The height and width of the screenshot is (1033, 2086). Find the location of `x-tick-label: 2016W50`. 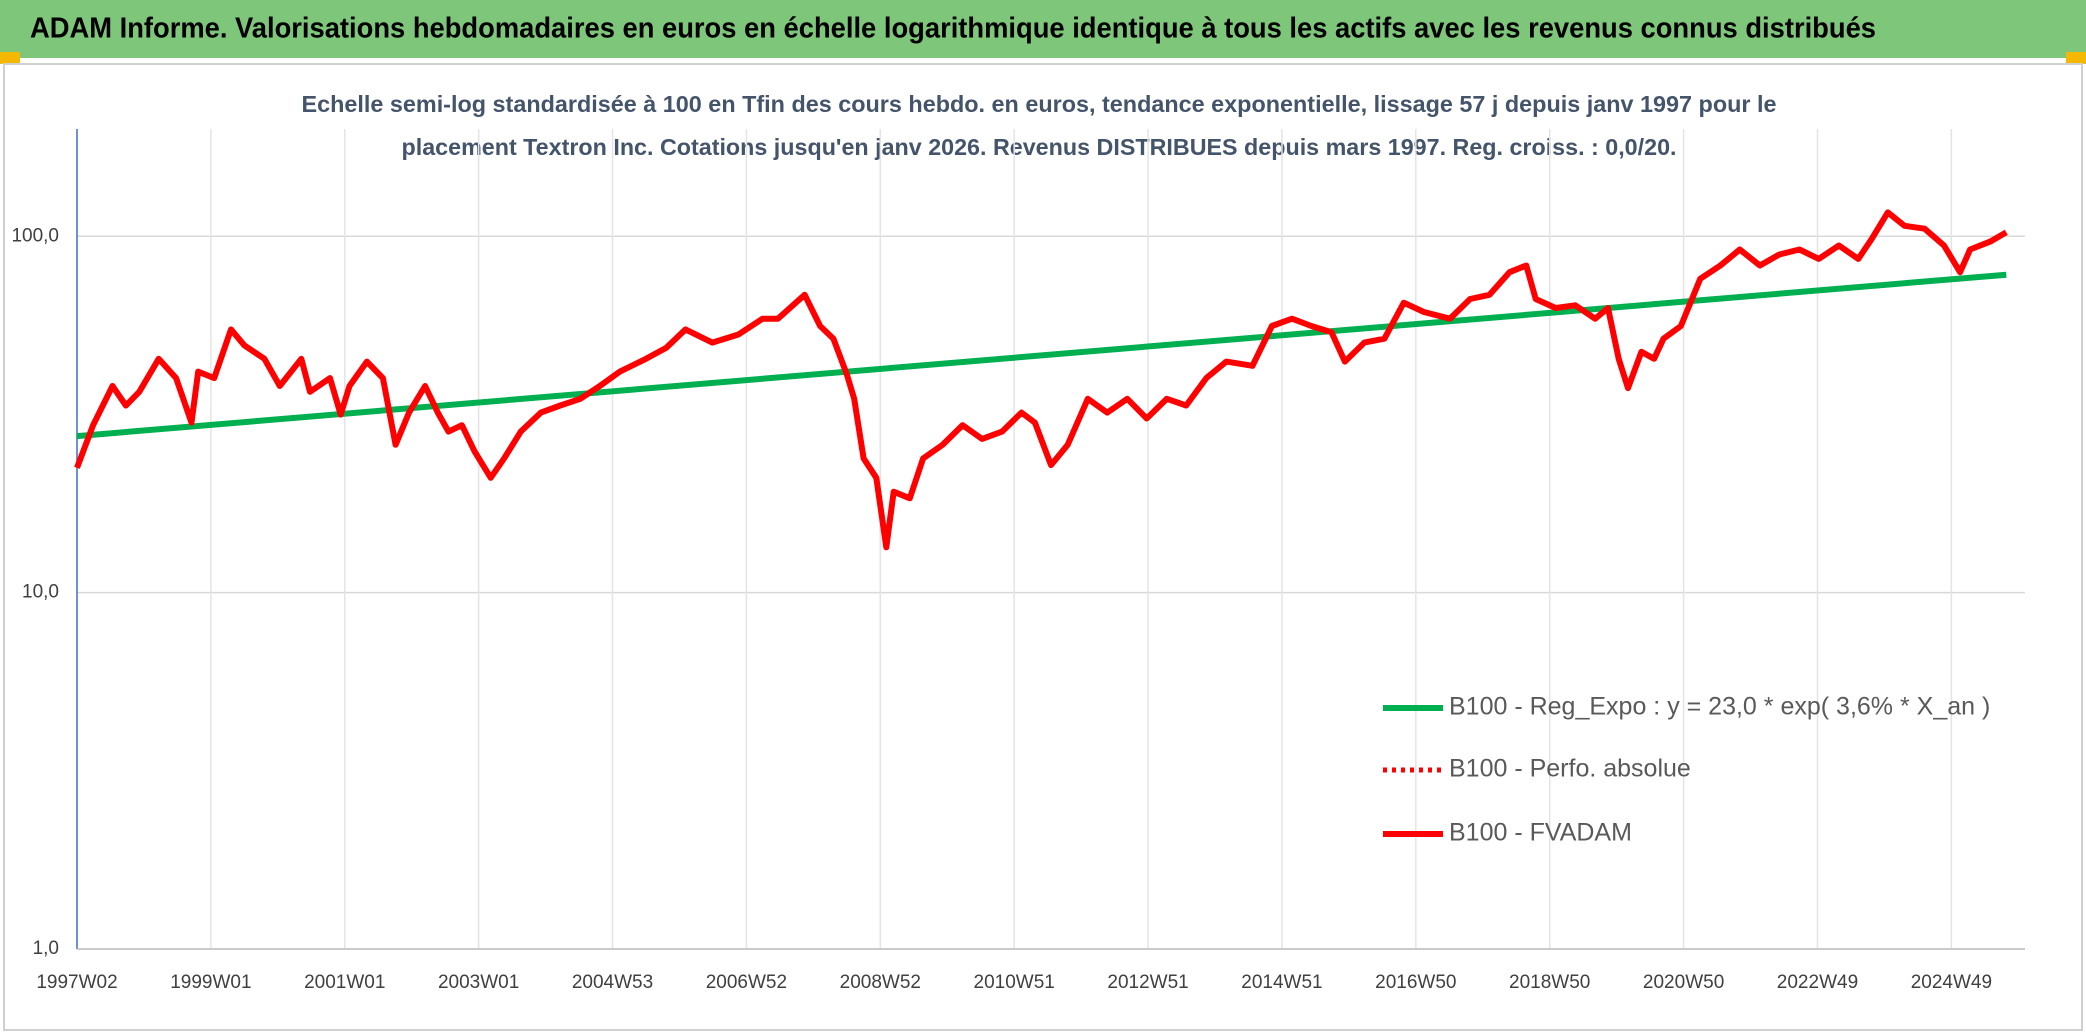

x-tick-label: 2016W50 is located at coordinates (1415, 982).